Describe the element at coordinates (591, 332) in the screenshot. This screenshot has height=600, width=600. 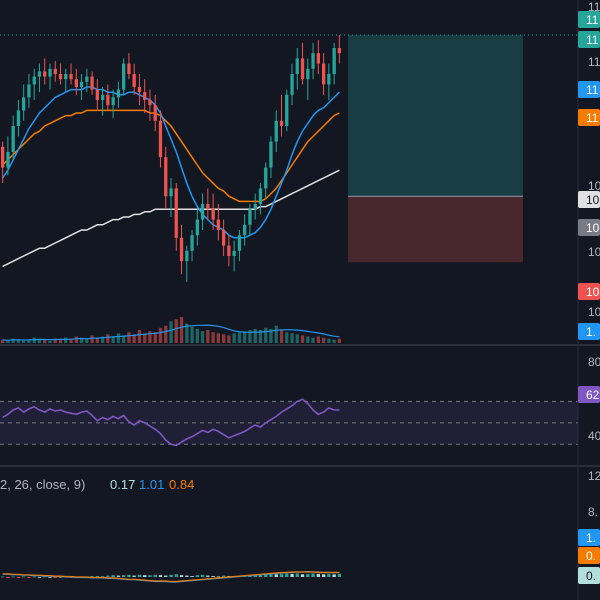
I see `price-tag-text: 1.` at that location.